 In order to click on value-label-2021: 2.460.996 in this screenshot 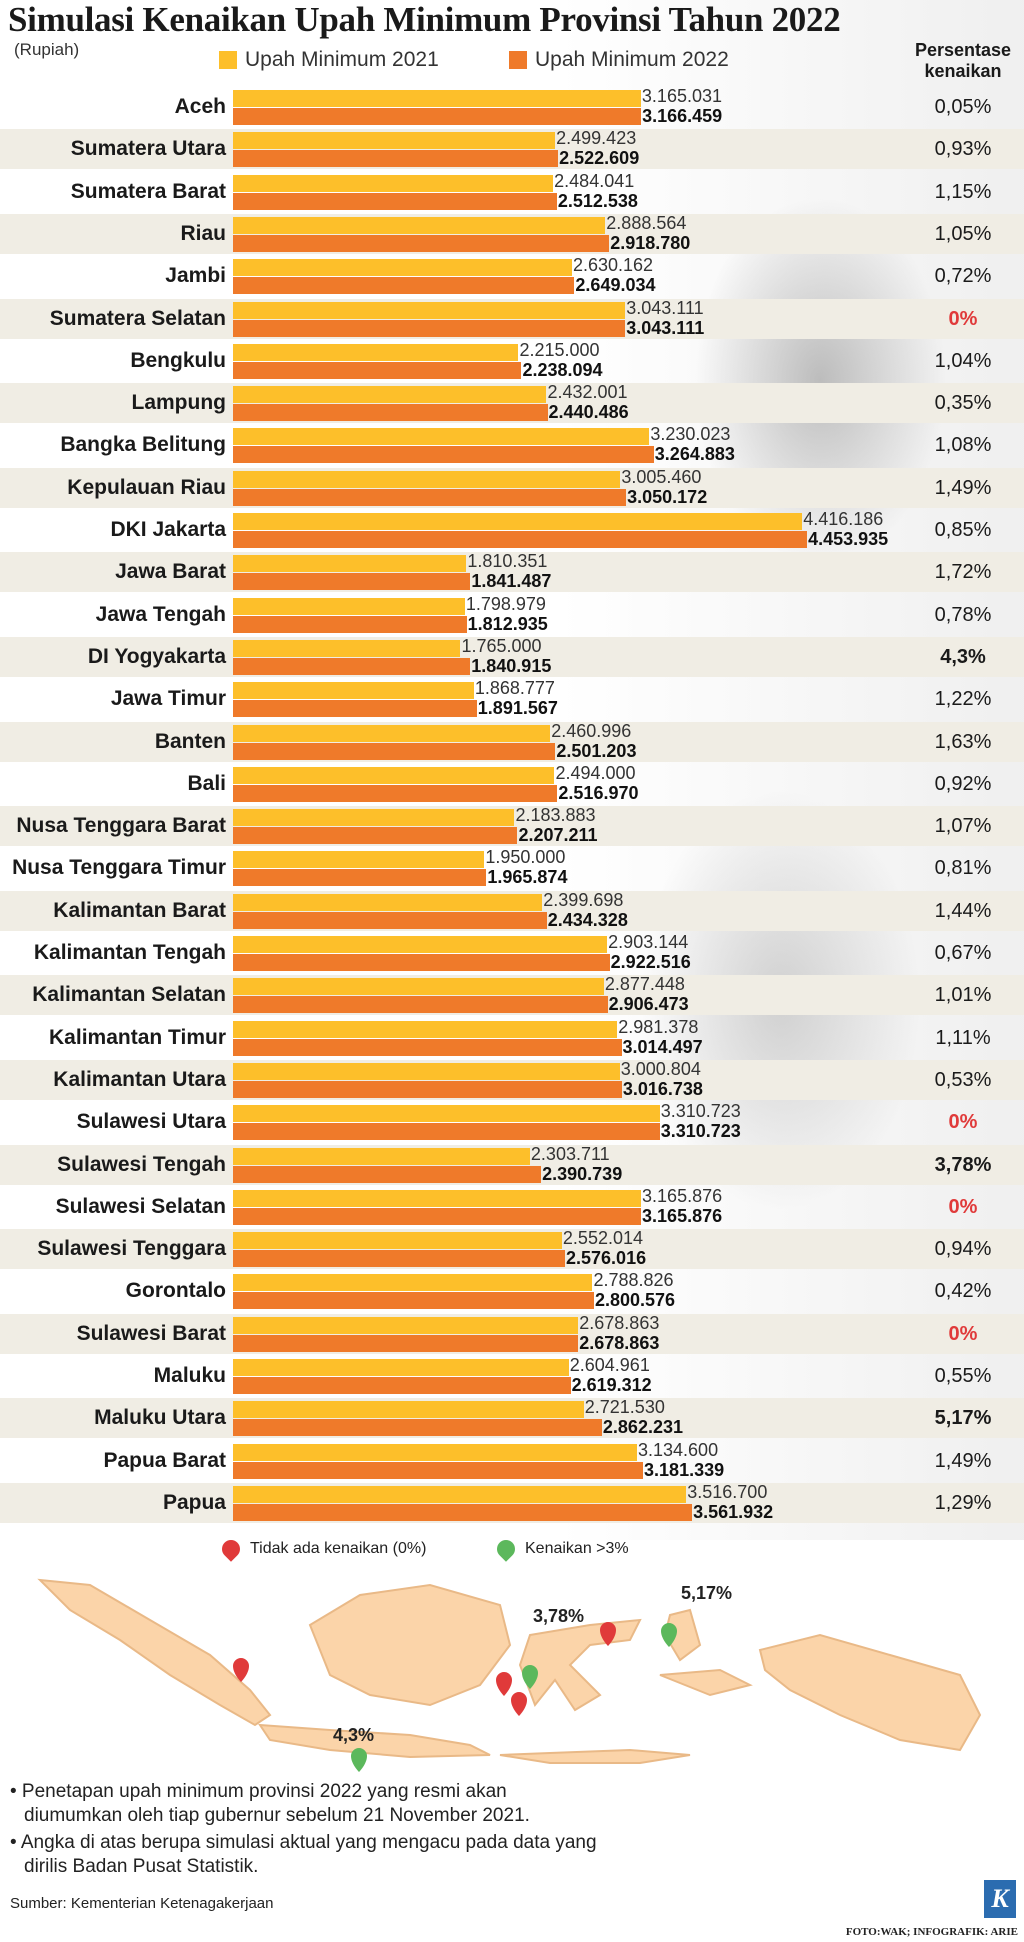, I will do `click(591, 730)`.